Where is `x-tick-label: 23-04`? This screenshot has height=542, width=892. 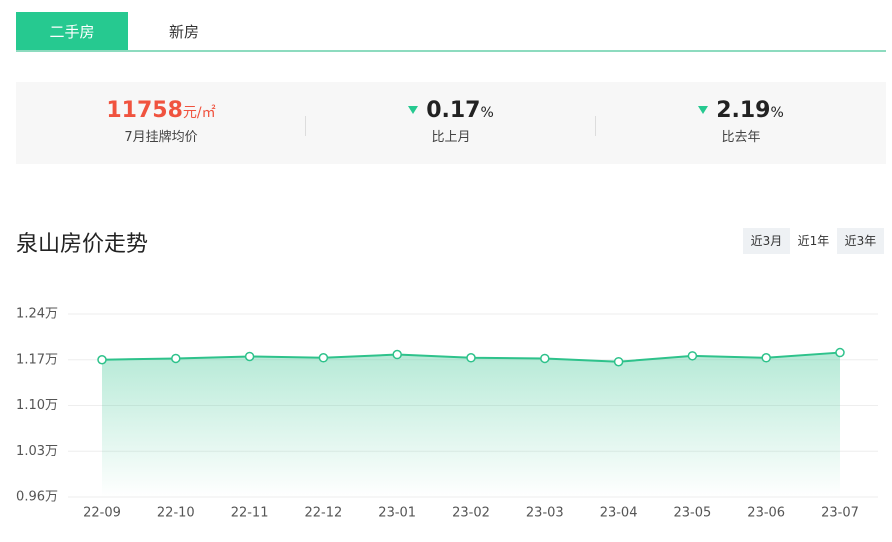
x-tick-label: 23-04 is located at coordinates (619, 513).